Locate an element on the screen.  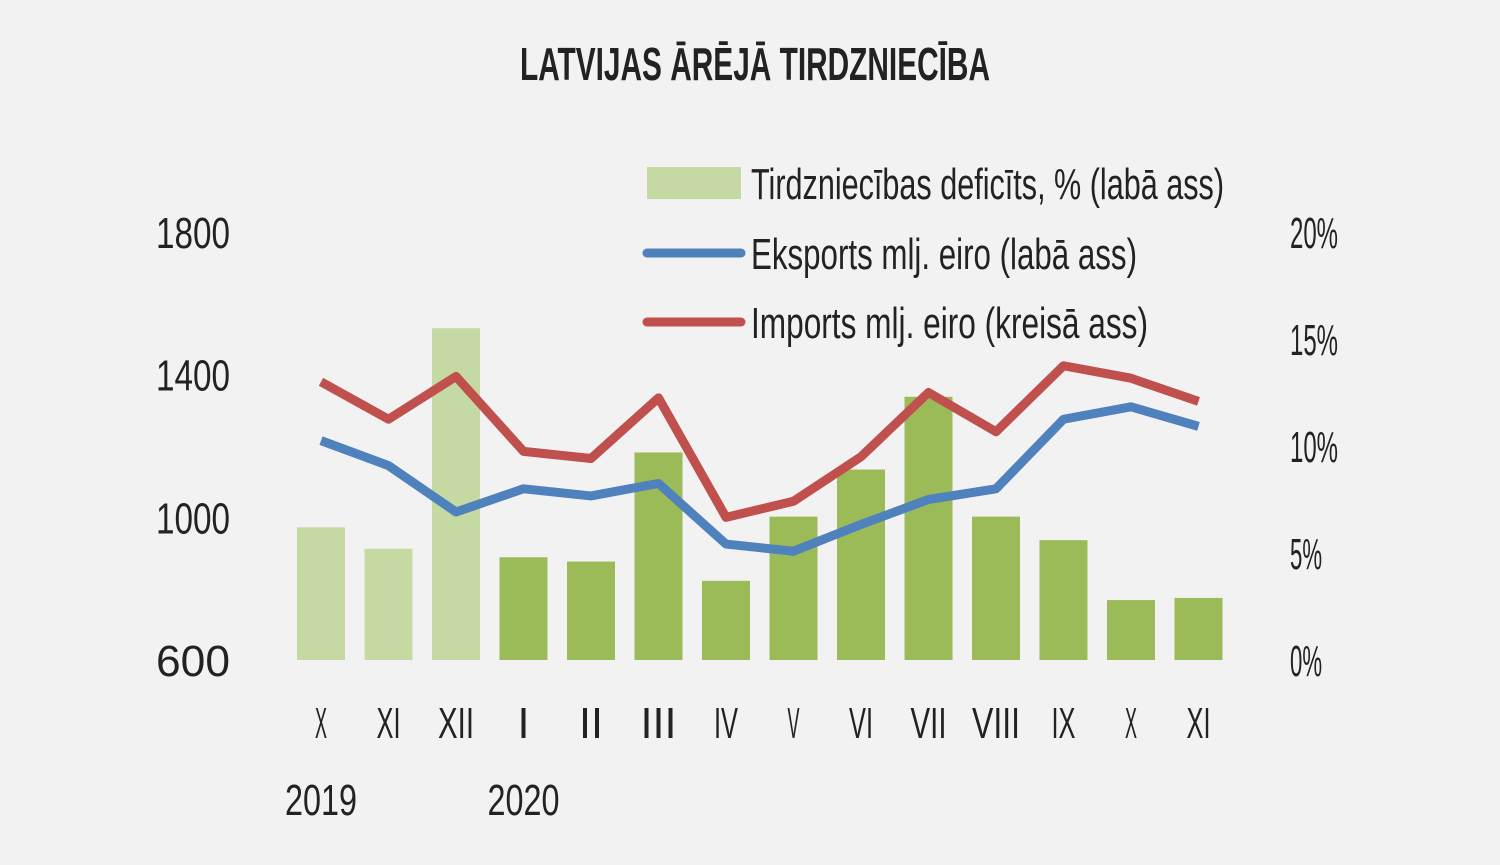
left-axis-tick: 1000 is located at coordinates (193, 518).